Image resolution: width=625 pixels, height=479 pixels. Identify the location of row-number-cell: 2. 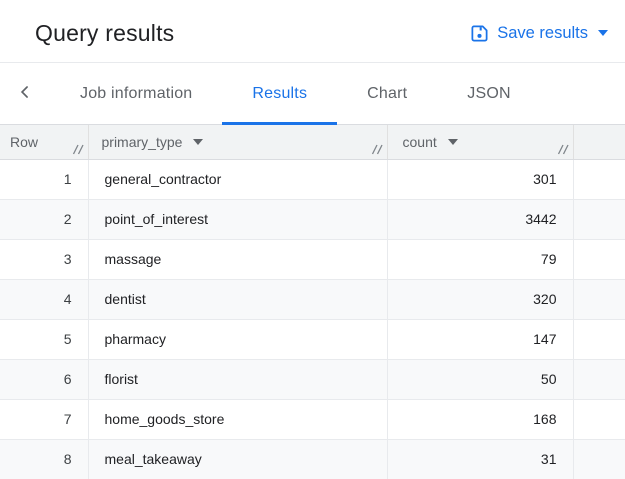
(44, 219).